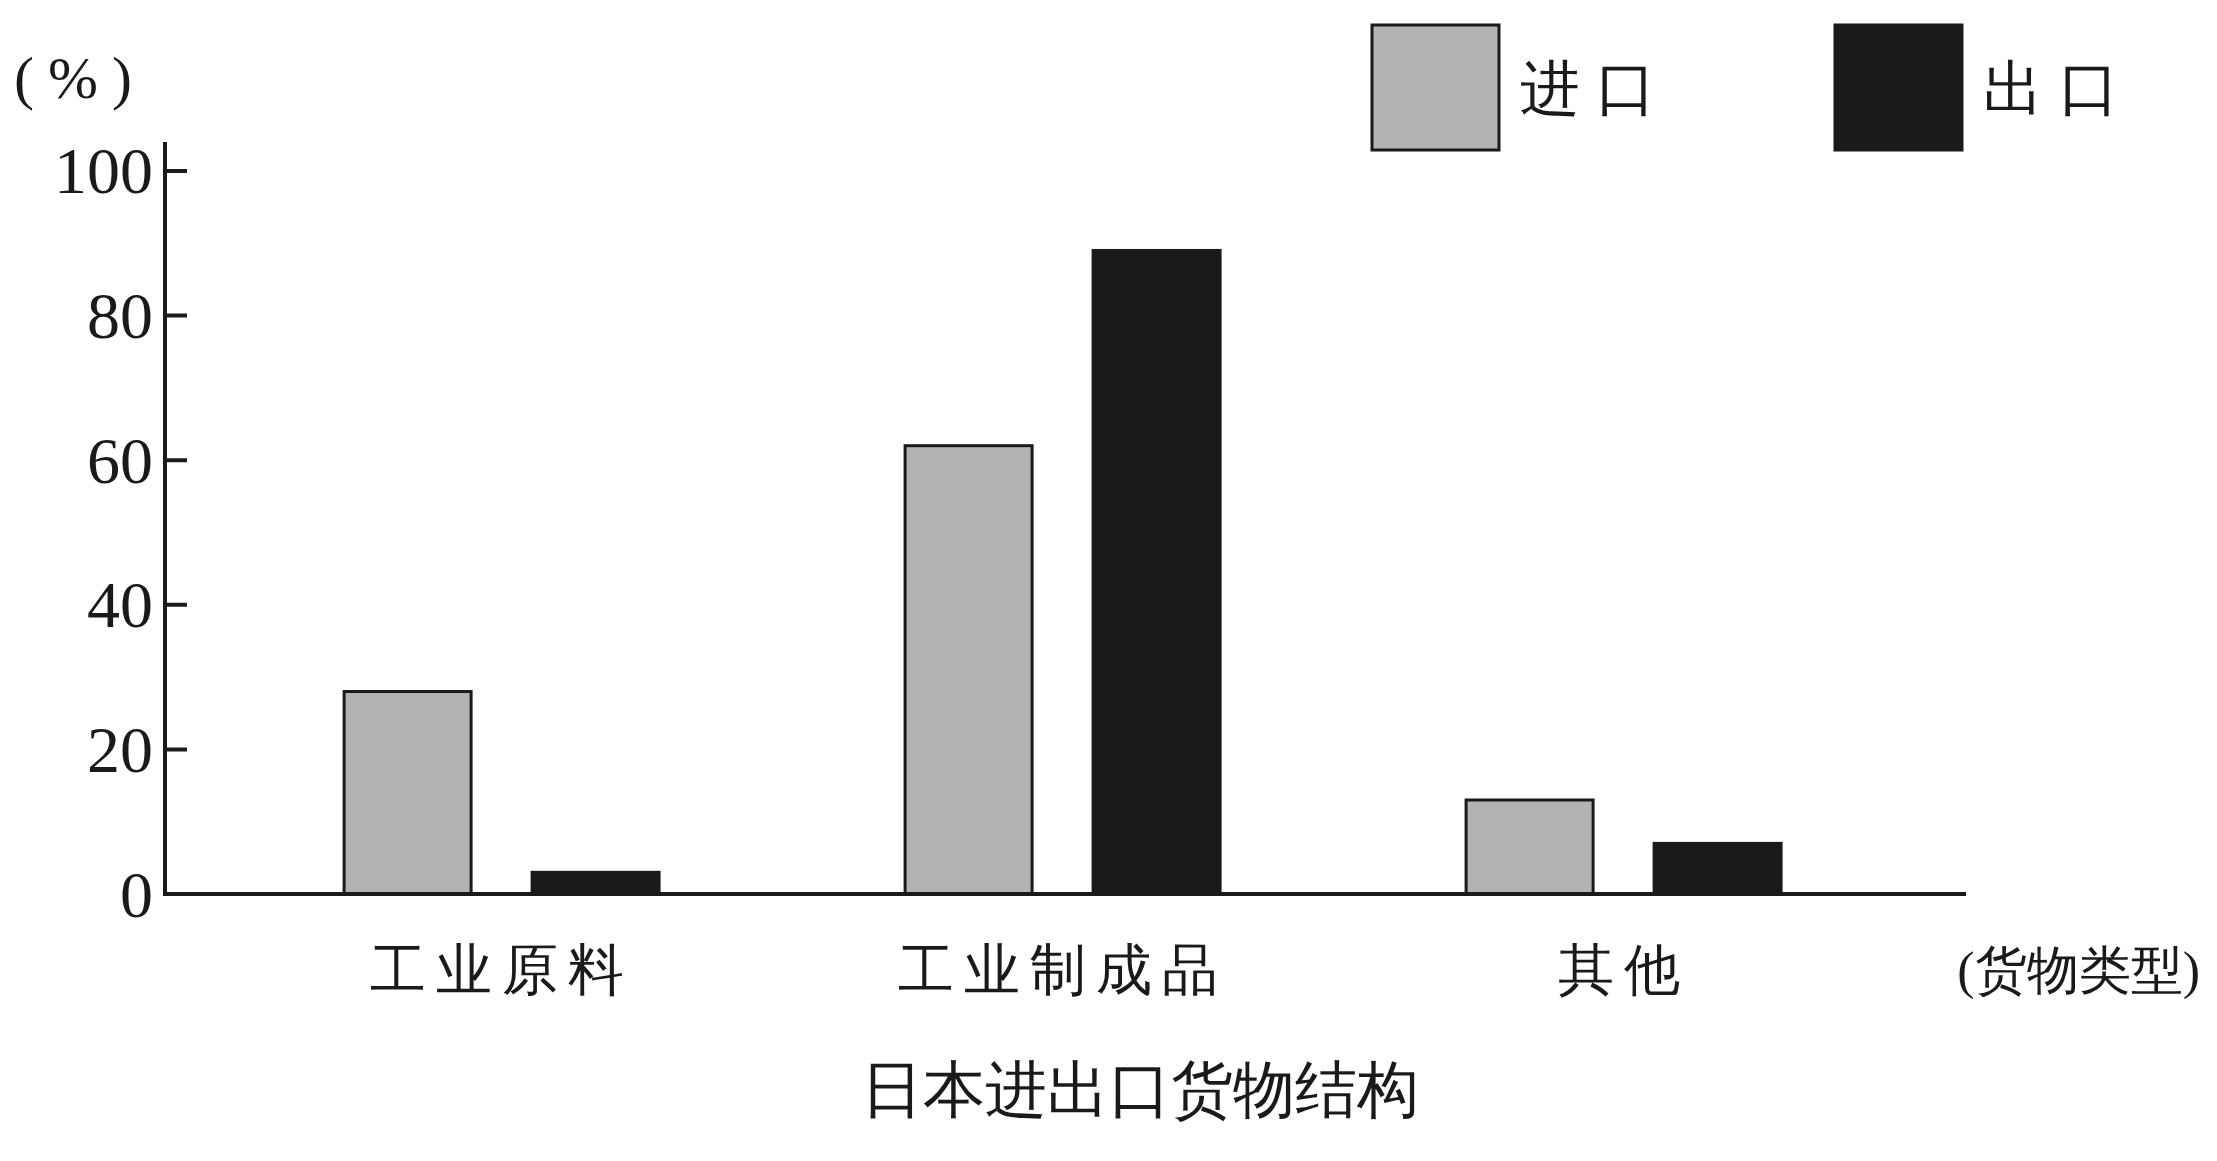 Image resolution: width=2217 pixels, height=1161 pixels. I want to click on y-axis-title: (%), so click(80, 78).